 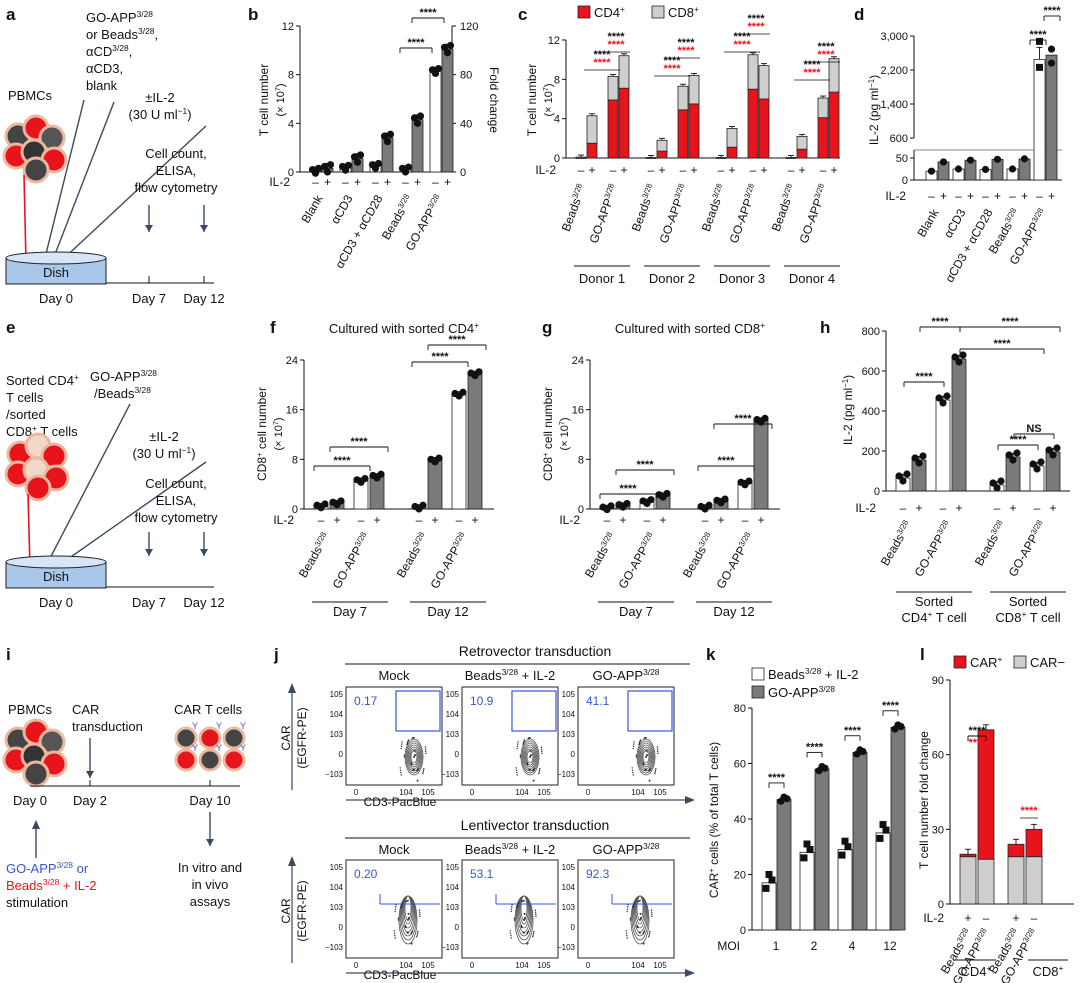 I want to click on t: 600, so click(x=899, y=139).